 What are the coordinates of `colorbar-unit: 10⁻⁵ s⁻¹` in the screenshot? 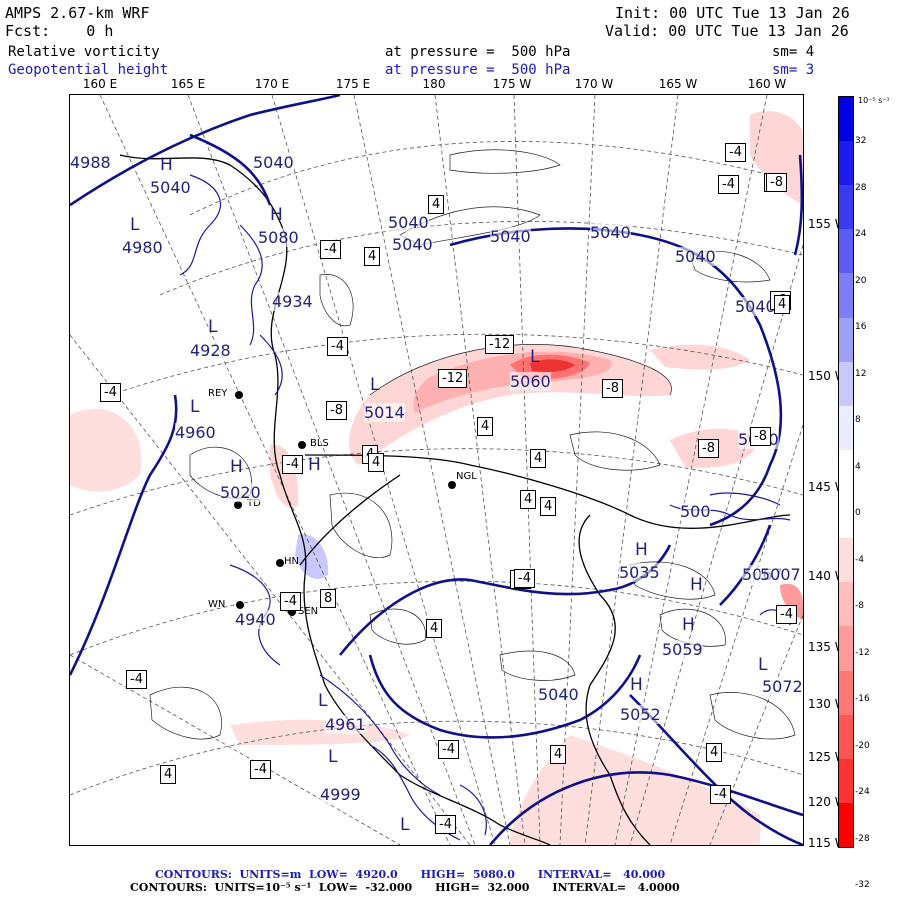 It's located at (874, 100).